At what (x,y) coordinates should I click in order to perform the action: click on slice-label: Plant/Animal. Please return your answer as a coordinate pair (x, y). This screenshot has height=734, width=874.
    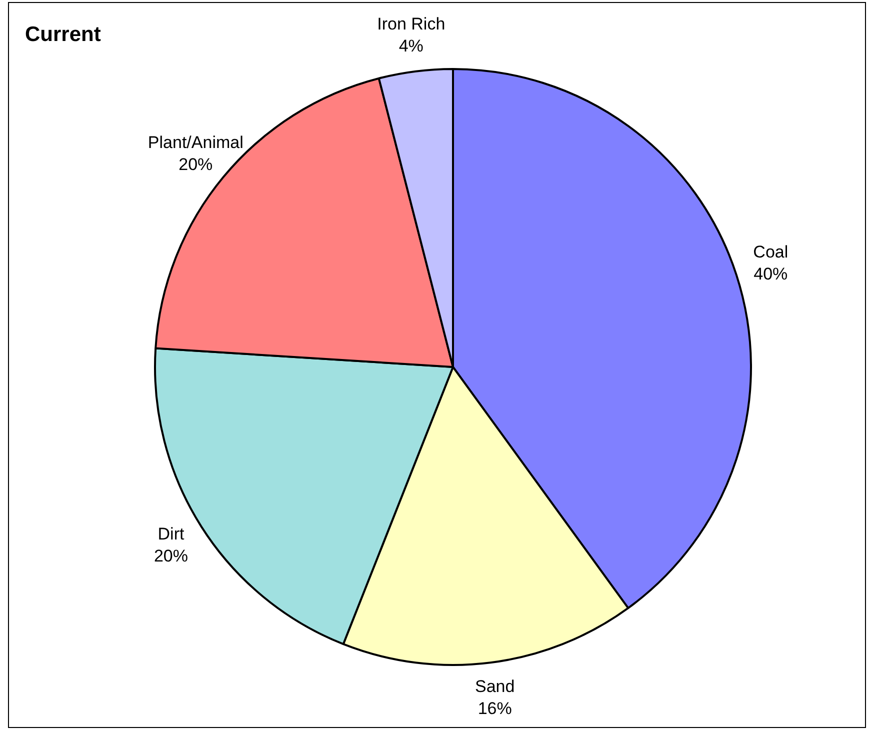
    Looking at the image, I should click on (196, 142).